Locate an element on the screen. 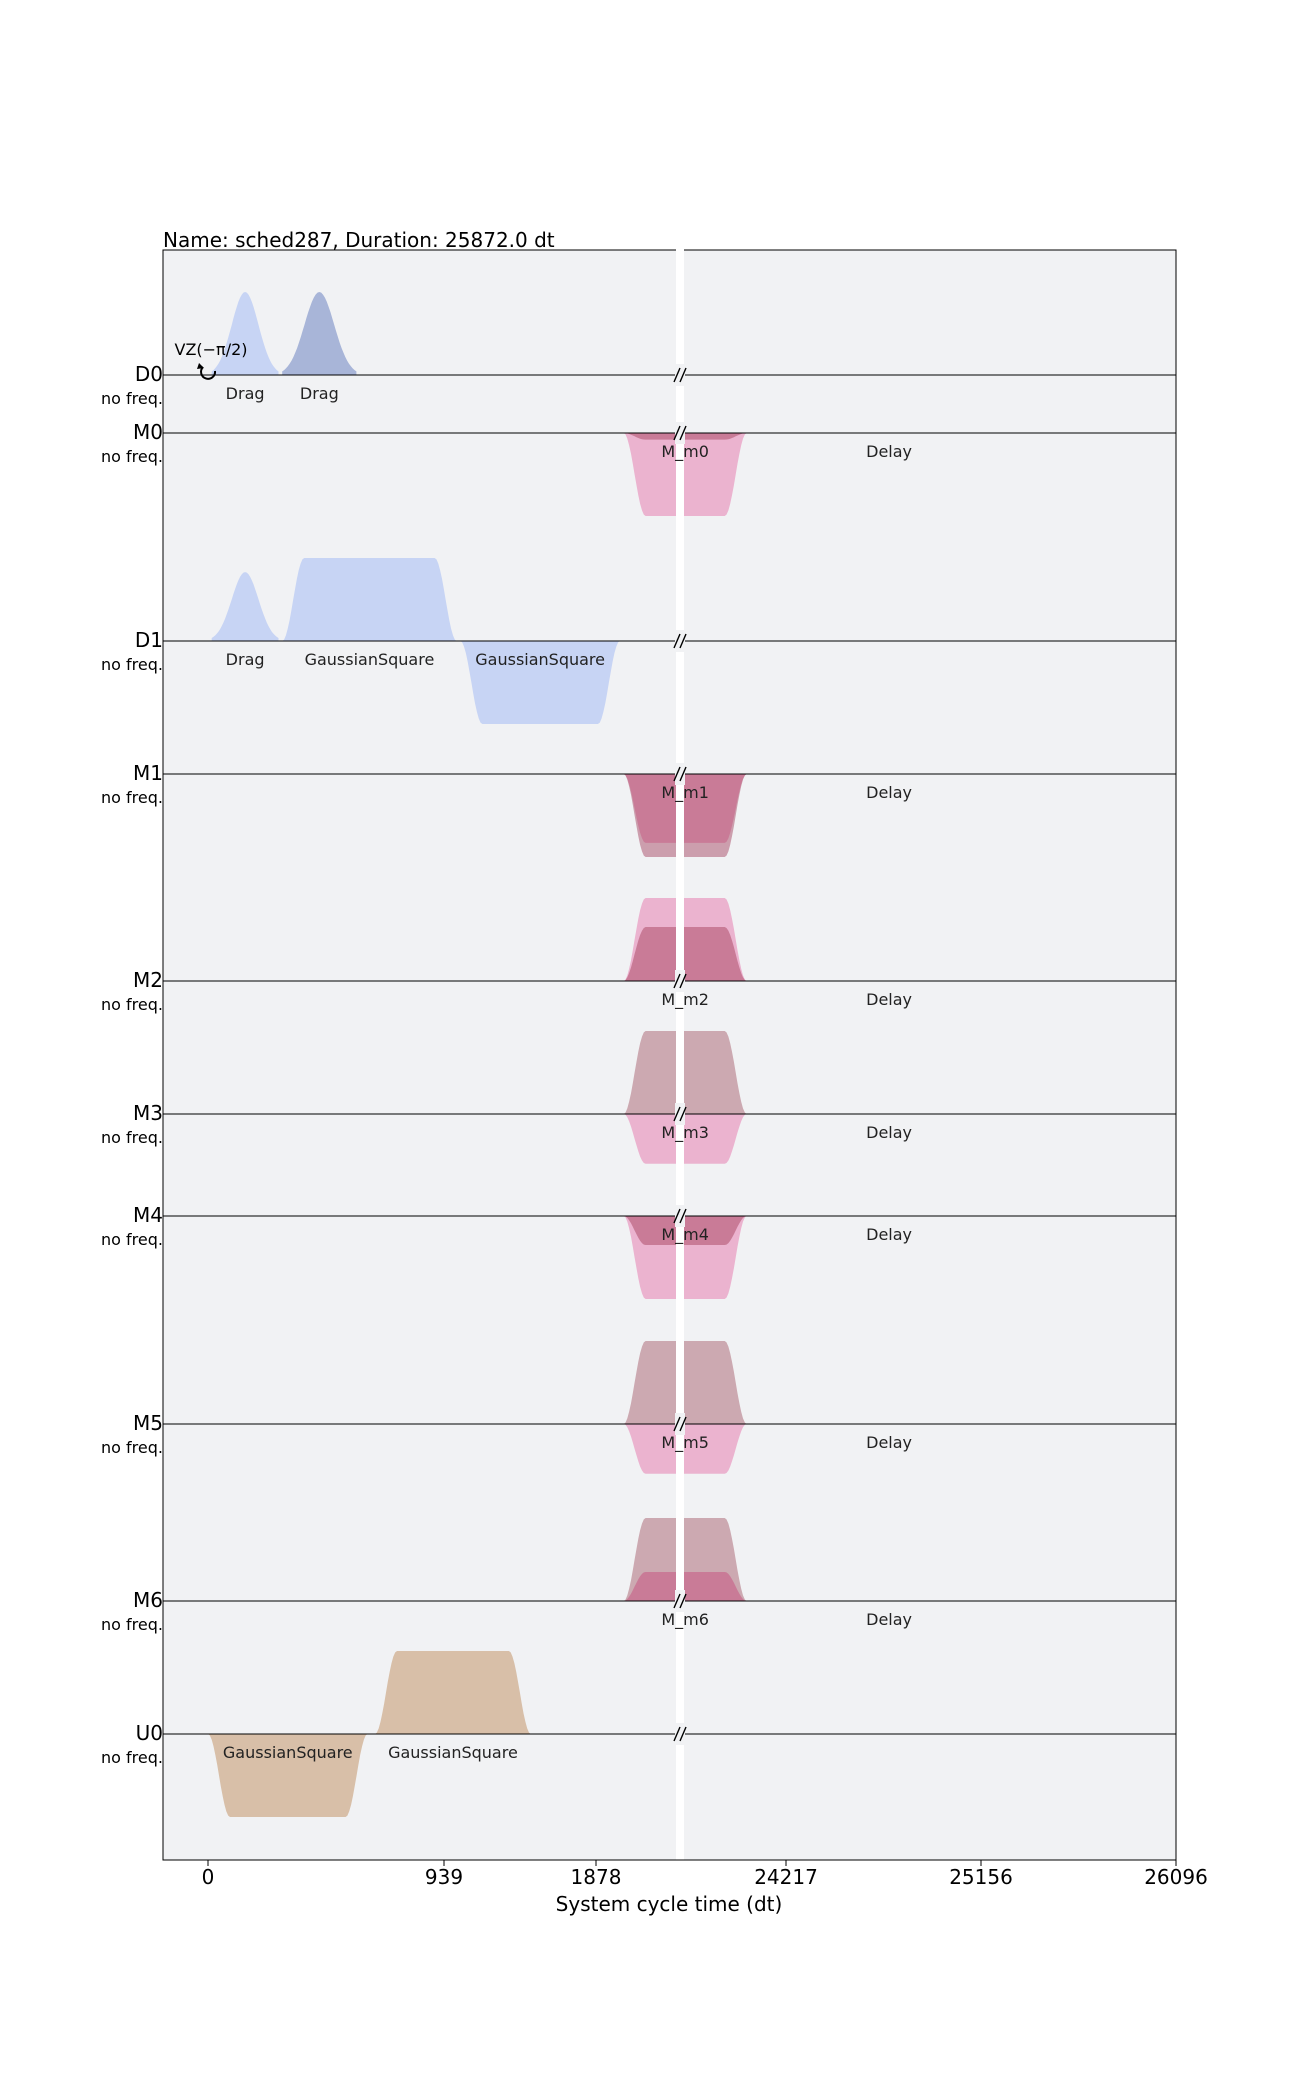  x-tick-label-4: 25156 is located at coordinates (981, 1877).